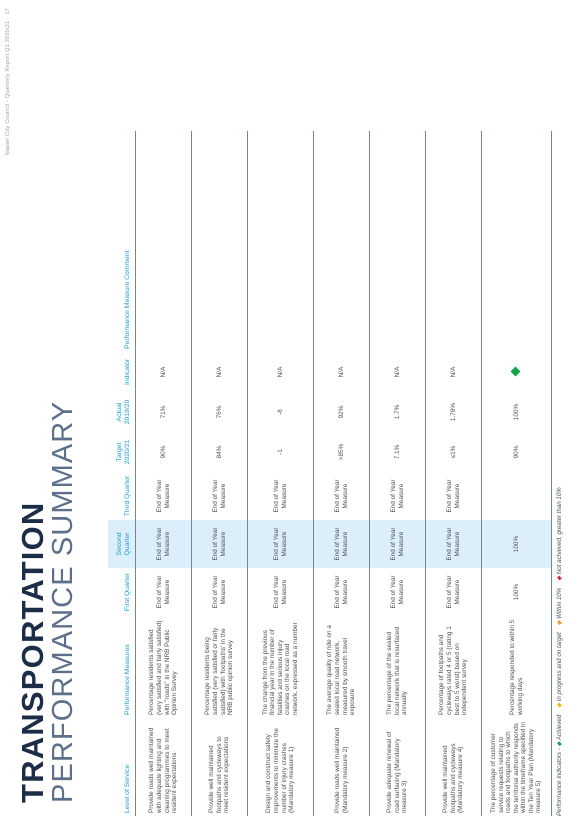  Describe the element at coordinates (559, 603) in the screenshot. I see `legend-within: Within 10%` at that location.